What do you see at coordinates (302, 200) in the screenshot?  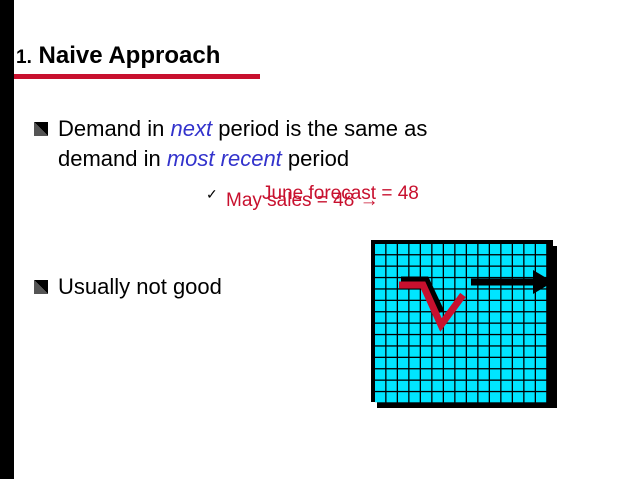 I see `may-sales-text: May sales = 48 →` at bounding box center [302, 200].